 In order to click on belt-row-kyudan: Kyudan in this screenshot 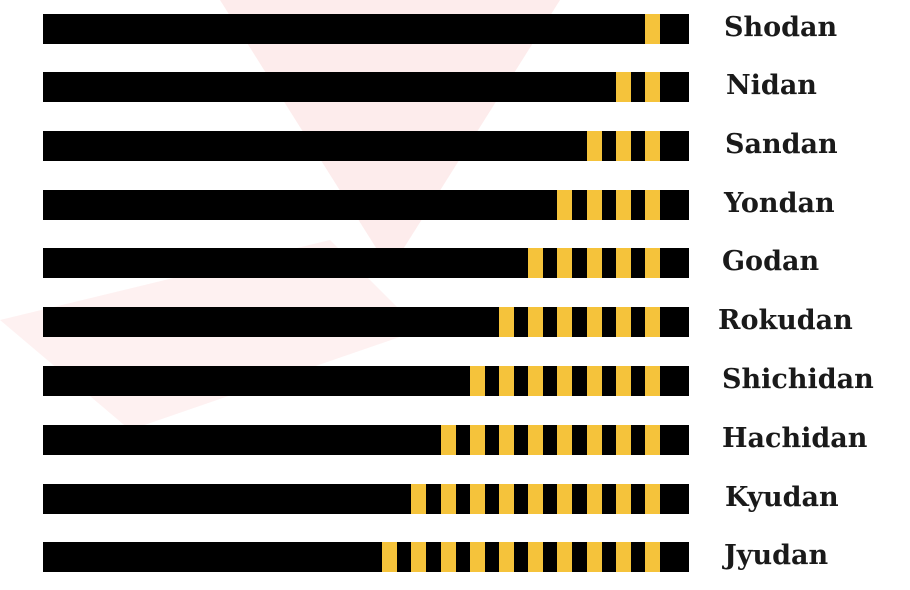, I will do `click(455, 498)`.